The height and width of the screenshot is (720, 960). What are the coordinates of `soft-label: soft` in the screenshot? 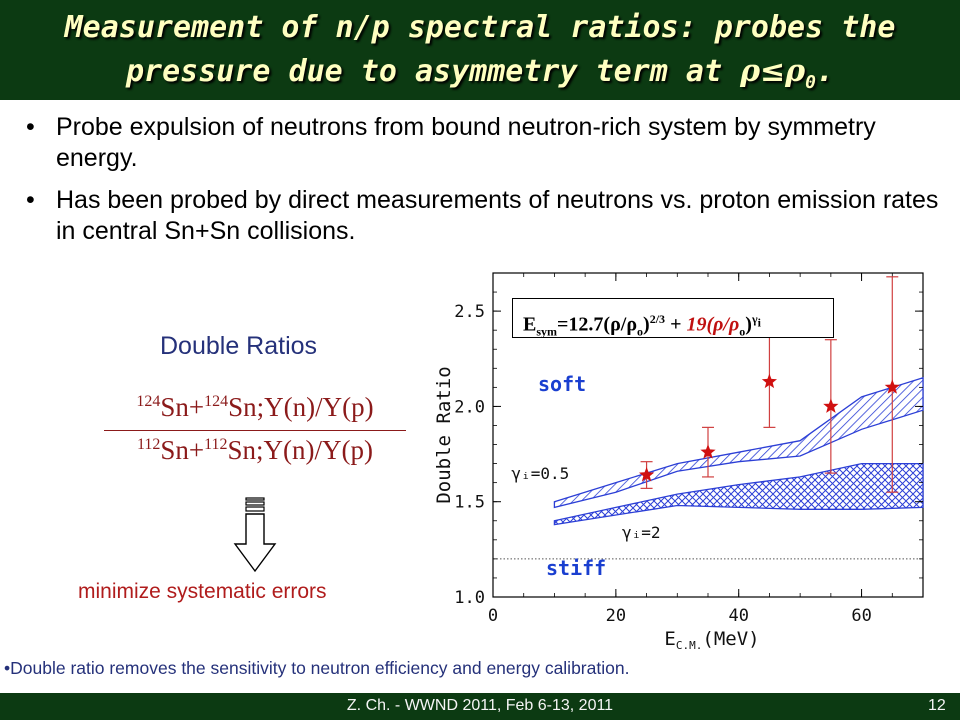 It's located at (562, 384).